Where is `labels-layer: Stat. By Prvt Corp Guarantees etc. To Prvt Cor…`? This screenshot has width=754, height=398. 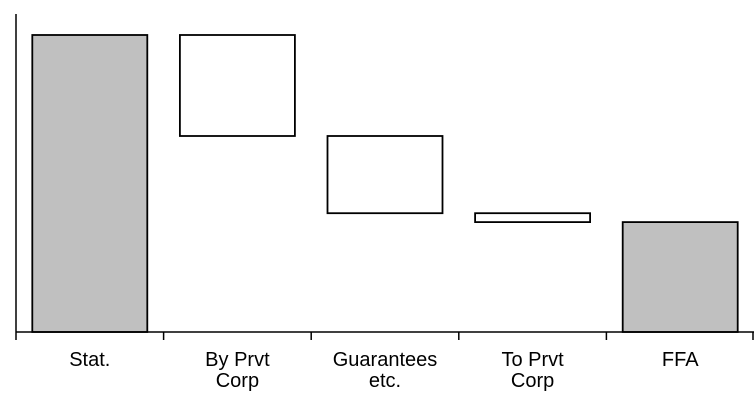 labels-layer: Stat. By Prvt Corp Guarantees etc. To Prvt Cor… is located at coordinates (384, 370).